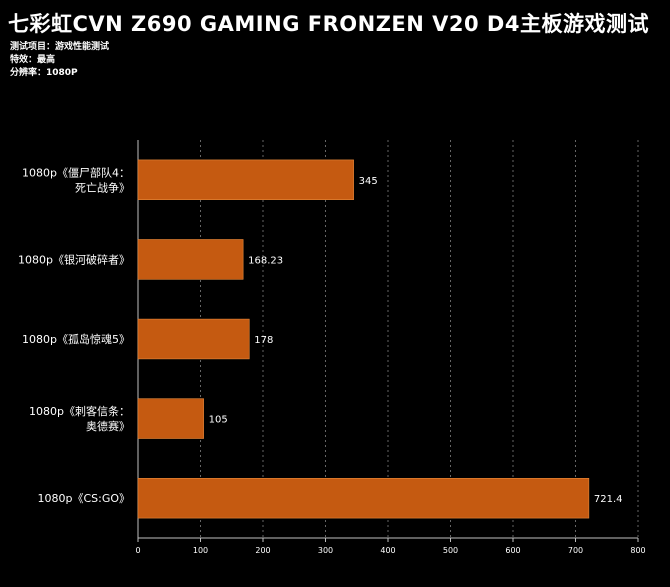  Describe the element at coordinates (74, 259) in the screenshot. I see `category-label-1-0: 1080p《银河破碎者》` at that location.